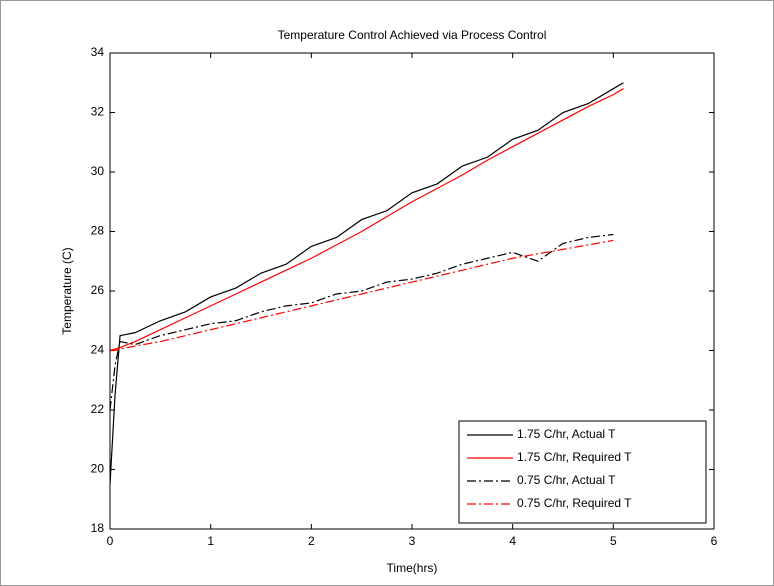  What do you see at coordinates (613, 541) in the screenshot?
I see `x-tick-label: 5` at bounding box center [613, 541].